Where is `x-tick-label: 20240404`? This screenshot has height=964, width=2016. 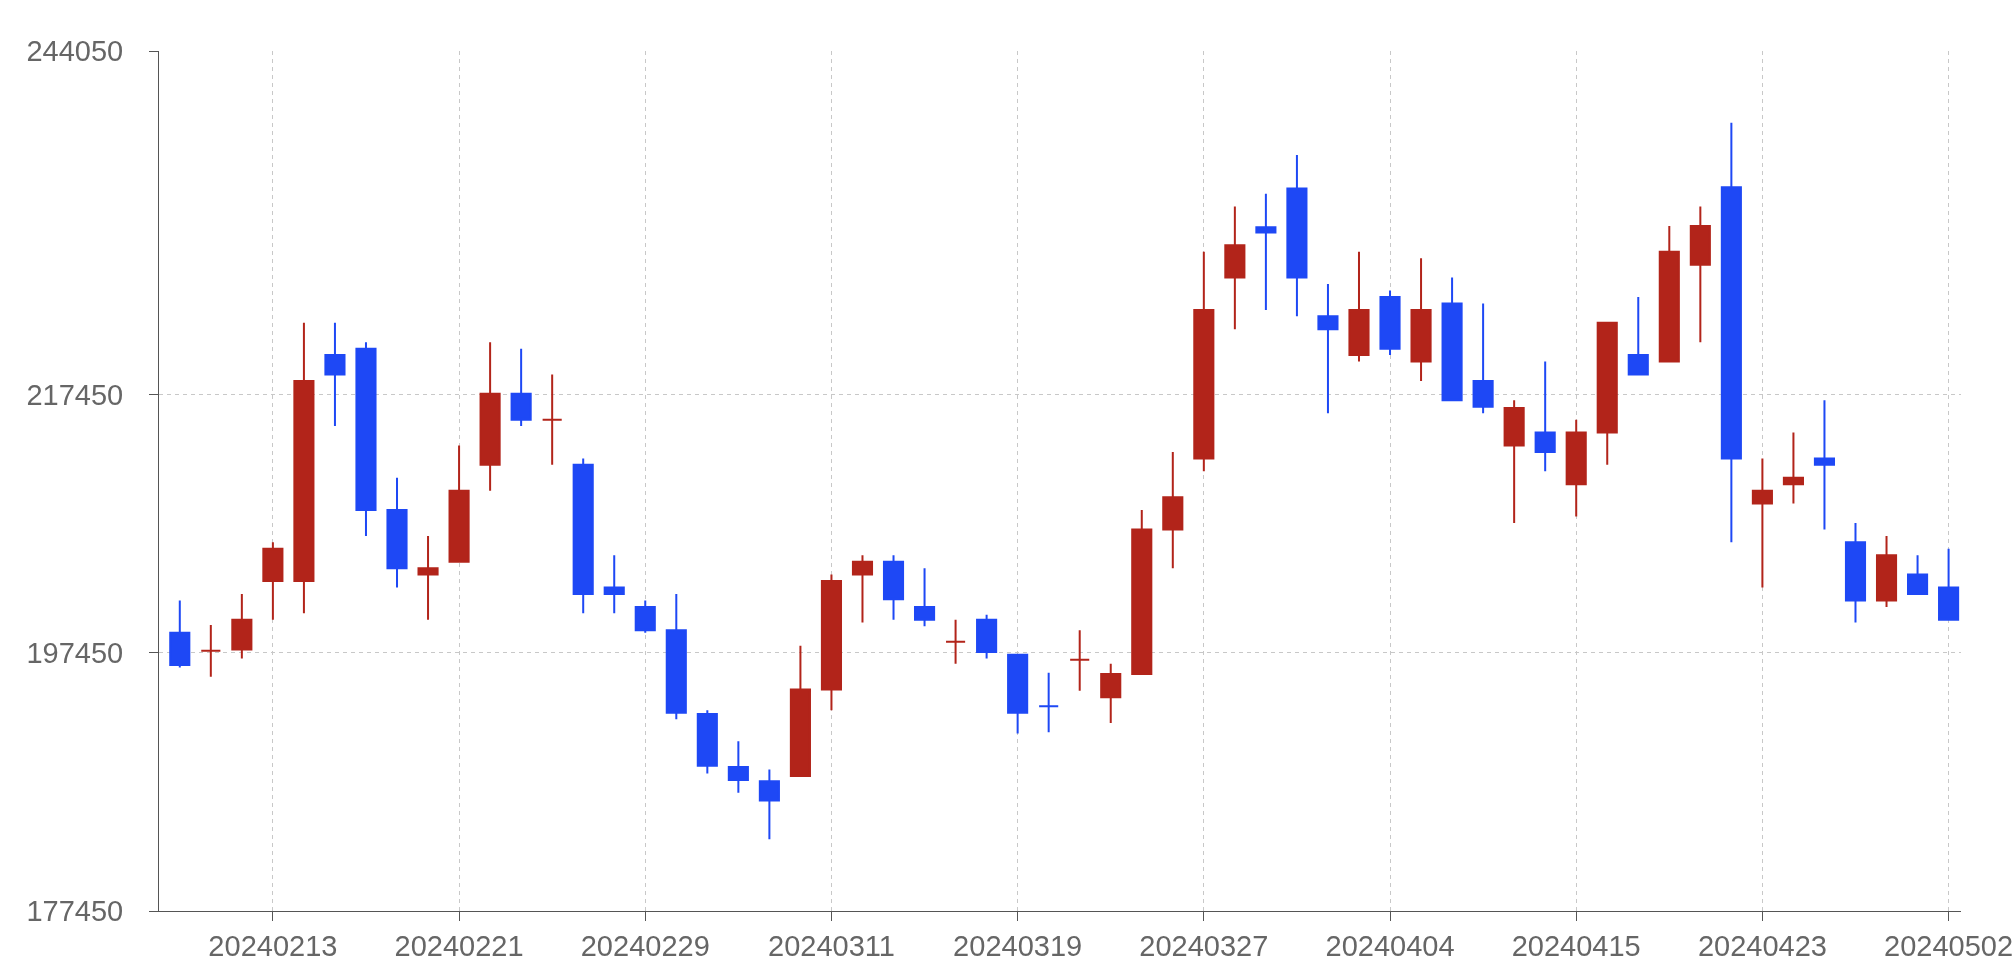 x-tick-label: 20240404 is located at coordinates (1390, 945).